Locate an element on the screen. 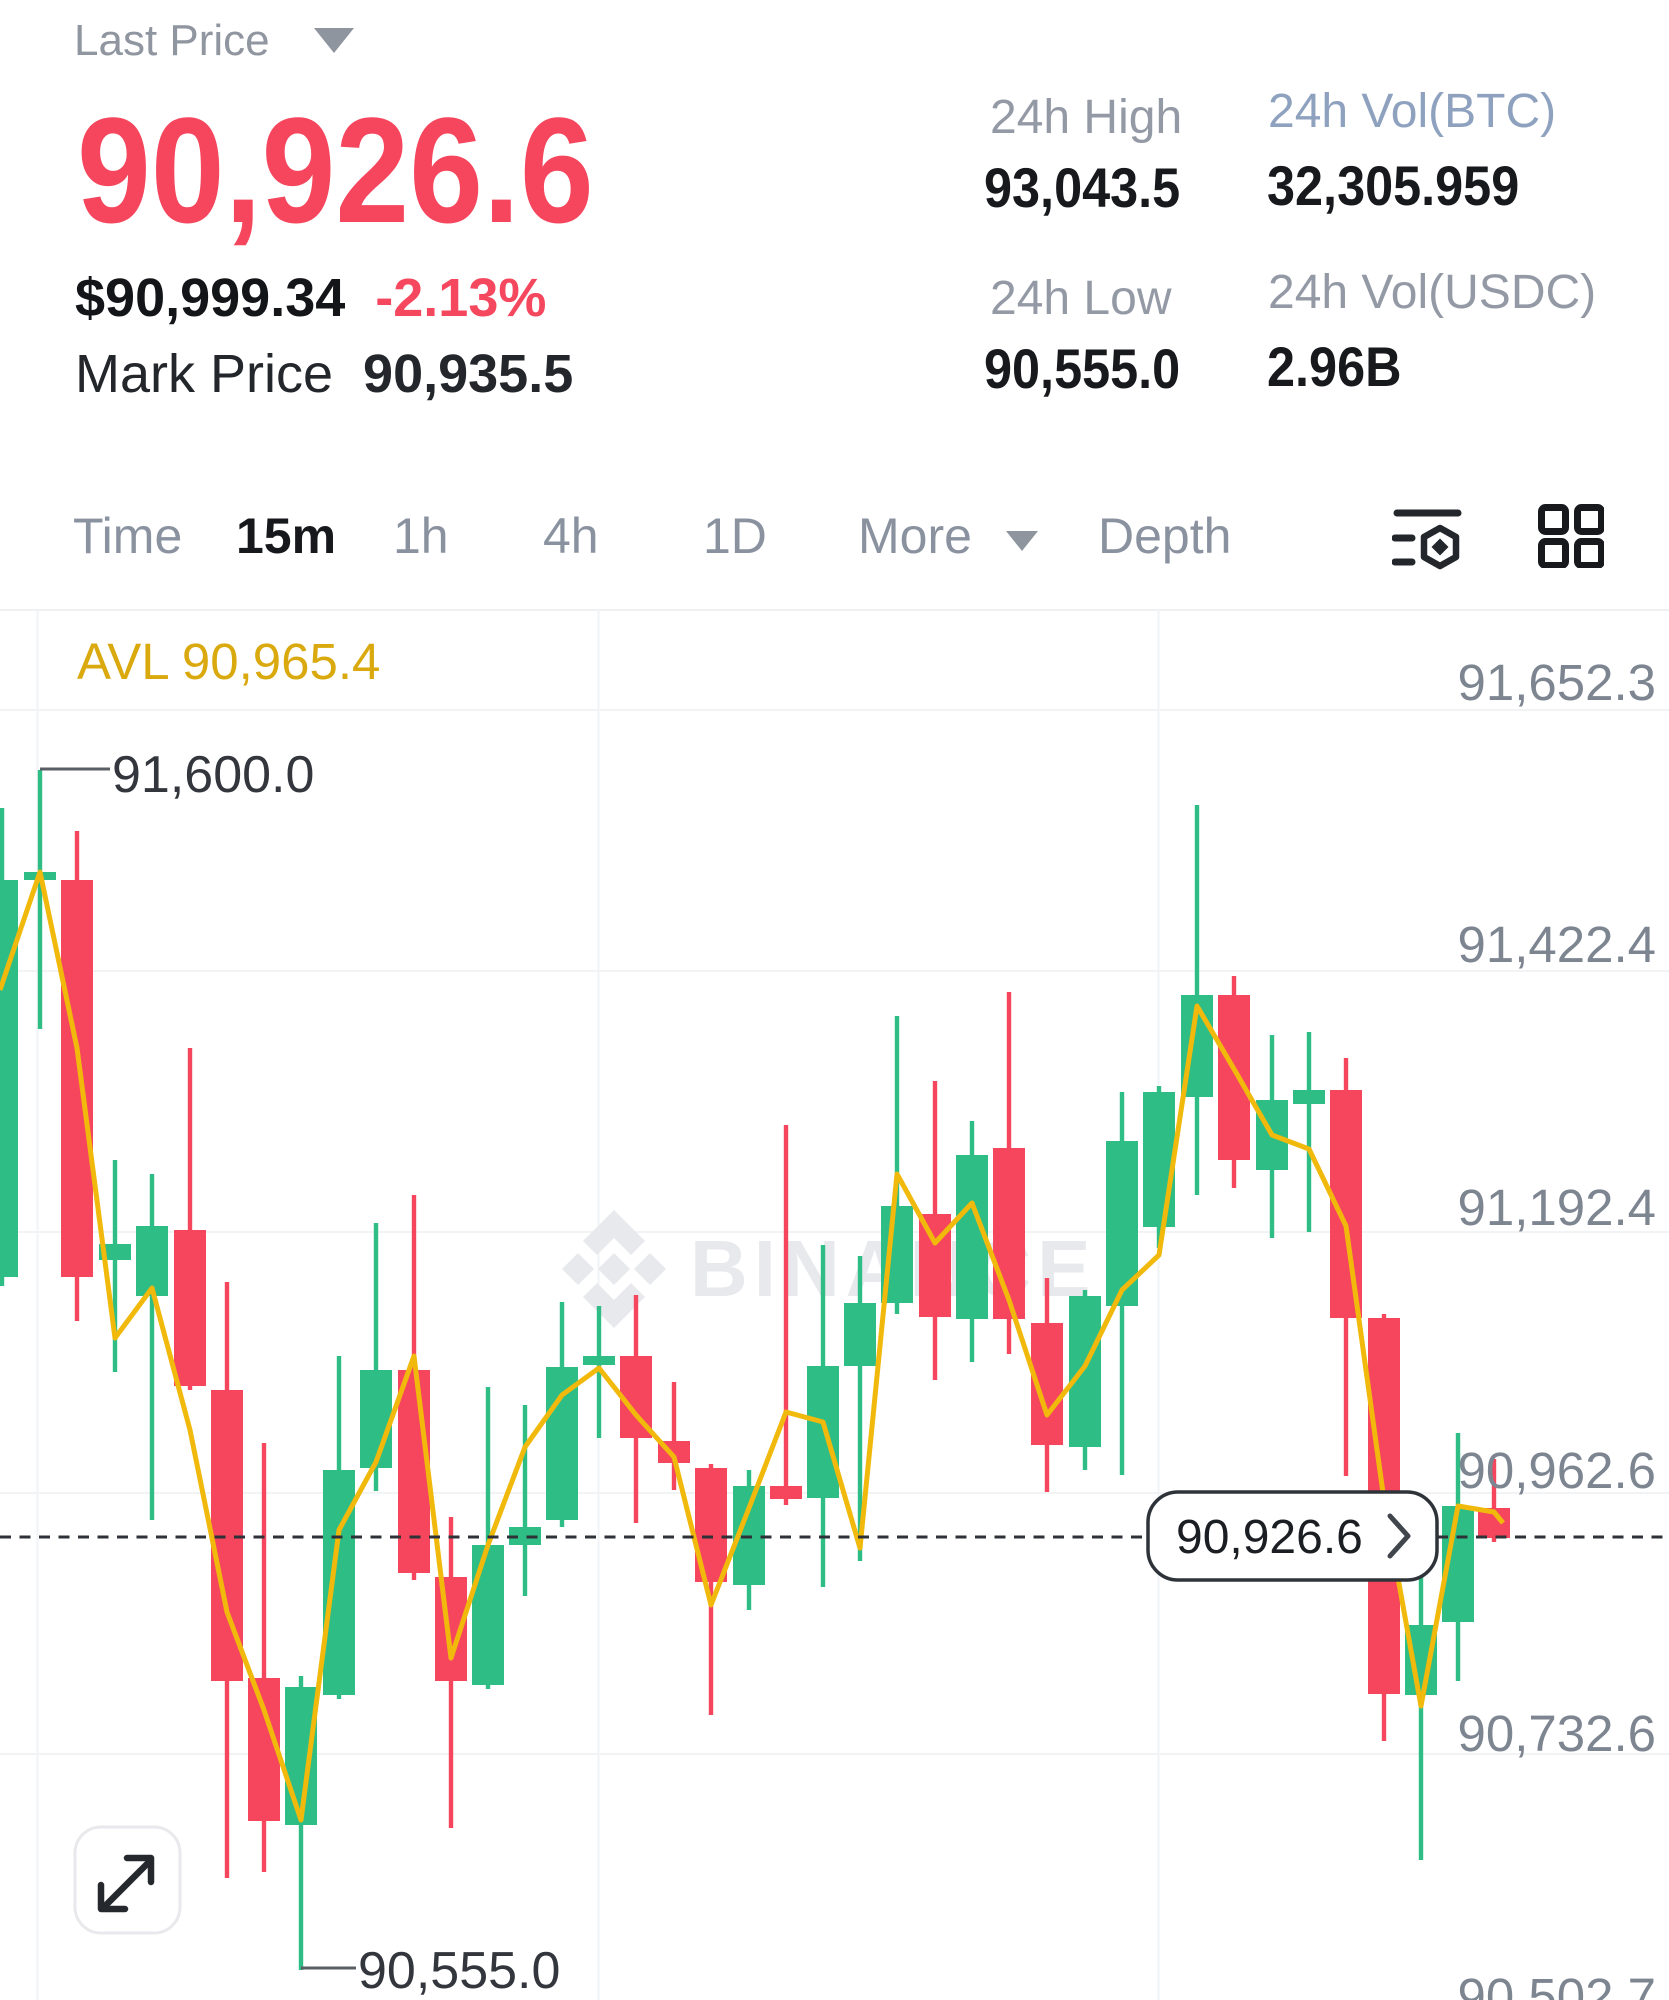  svg-text: 91,600.0 is located at coordinates (213, 775).